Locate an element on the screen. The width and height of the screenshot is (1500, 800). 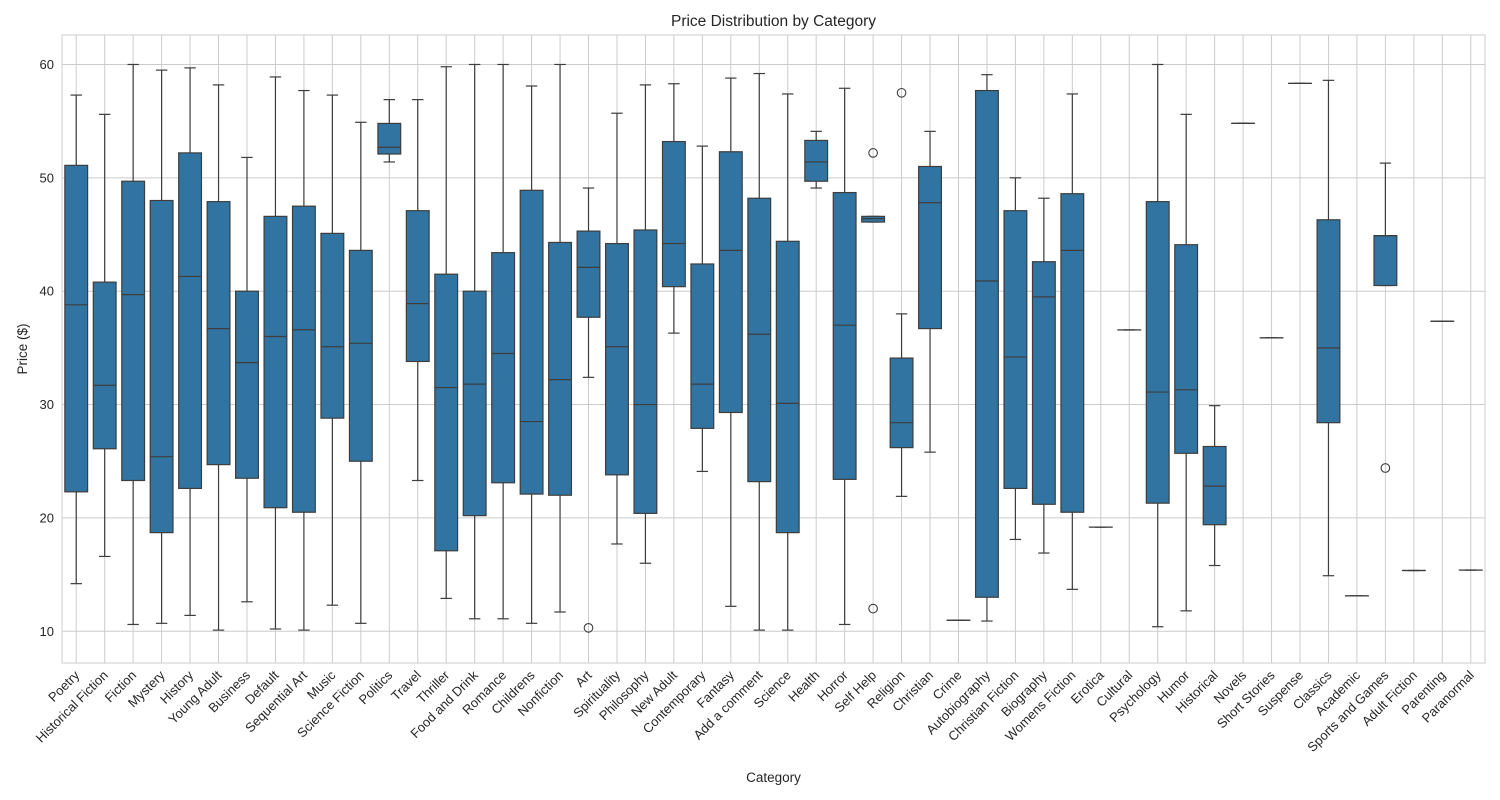
box-autobiography is located at coordinates (986, 348).